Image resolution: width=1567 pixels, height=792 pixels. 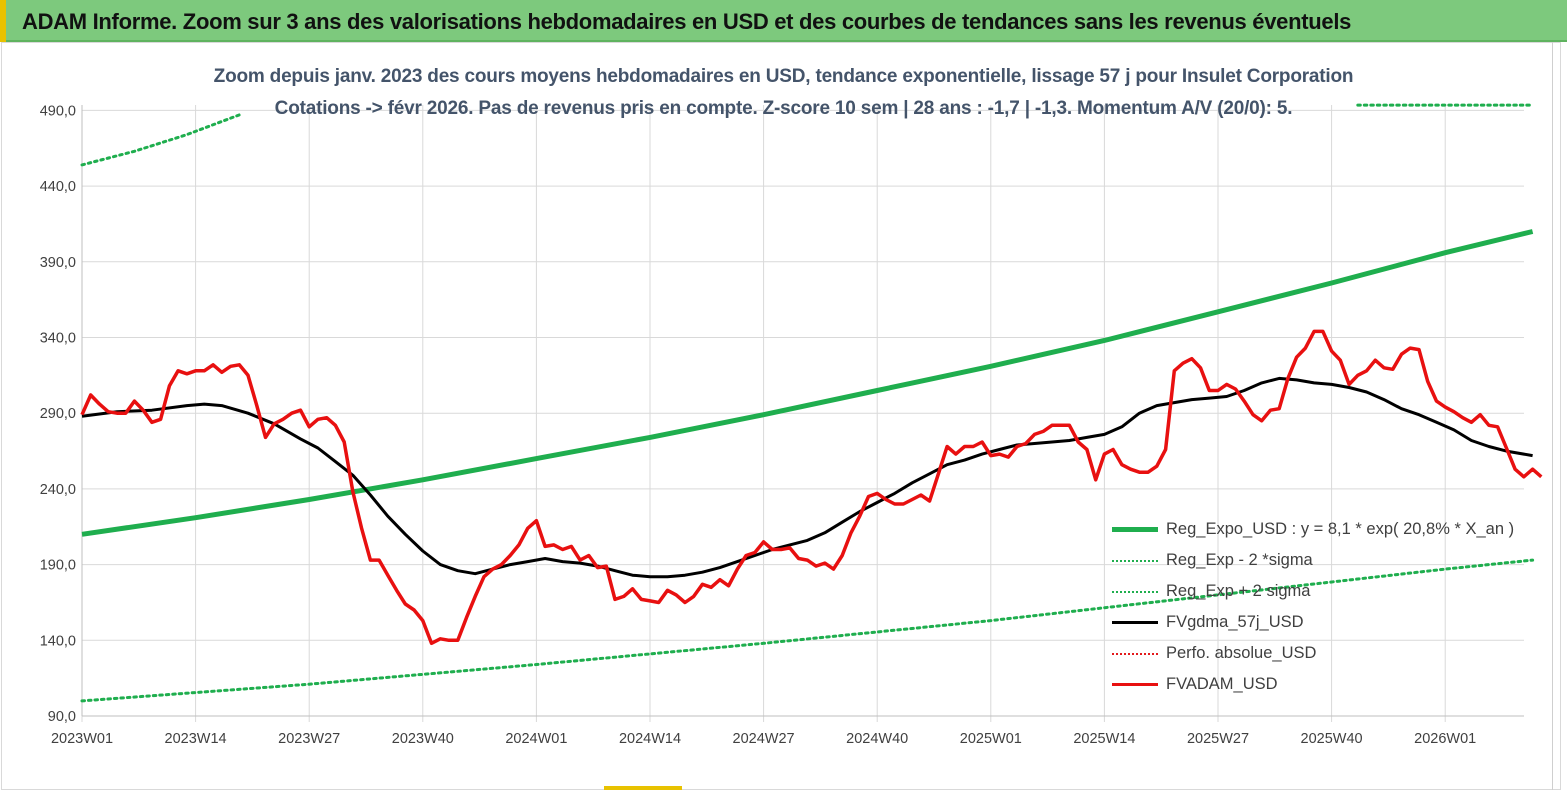 What do you see at coordinates (991, 739) in the screenshot?
I see `x-tick-label: 2025W01` at bounding box center [991, 739].